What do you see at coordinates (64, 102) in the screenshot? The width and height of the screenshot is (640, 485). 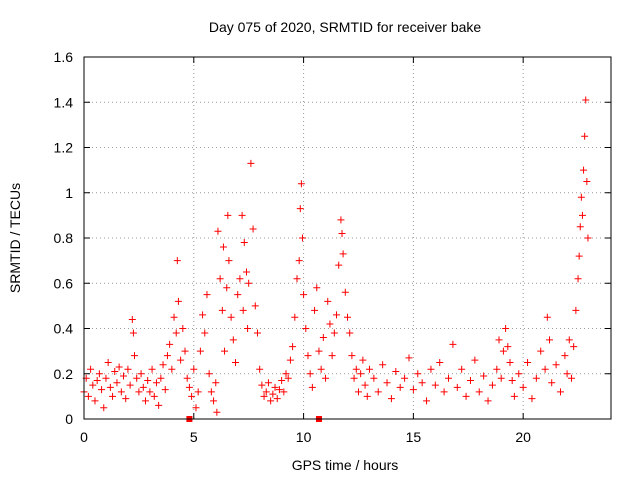 I see `y-tick-label: 1.4` at bounding box center [64, 102].